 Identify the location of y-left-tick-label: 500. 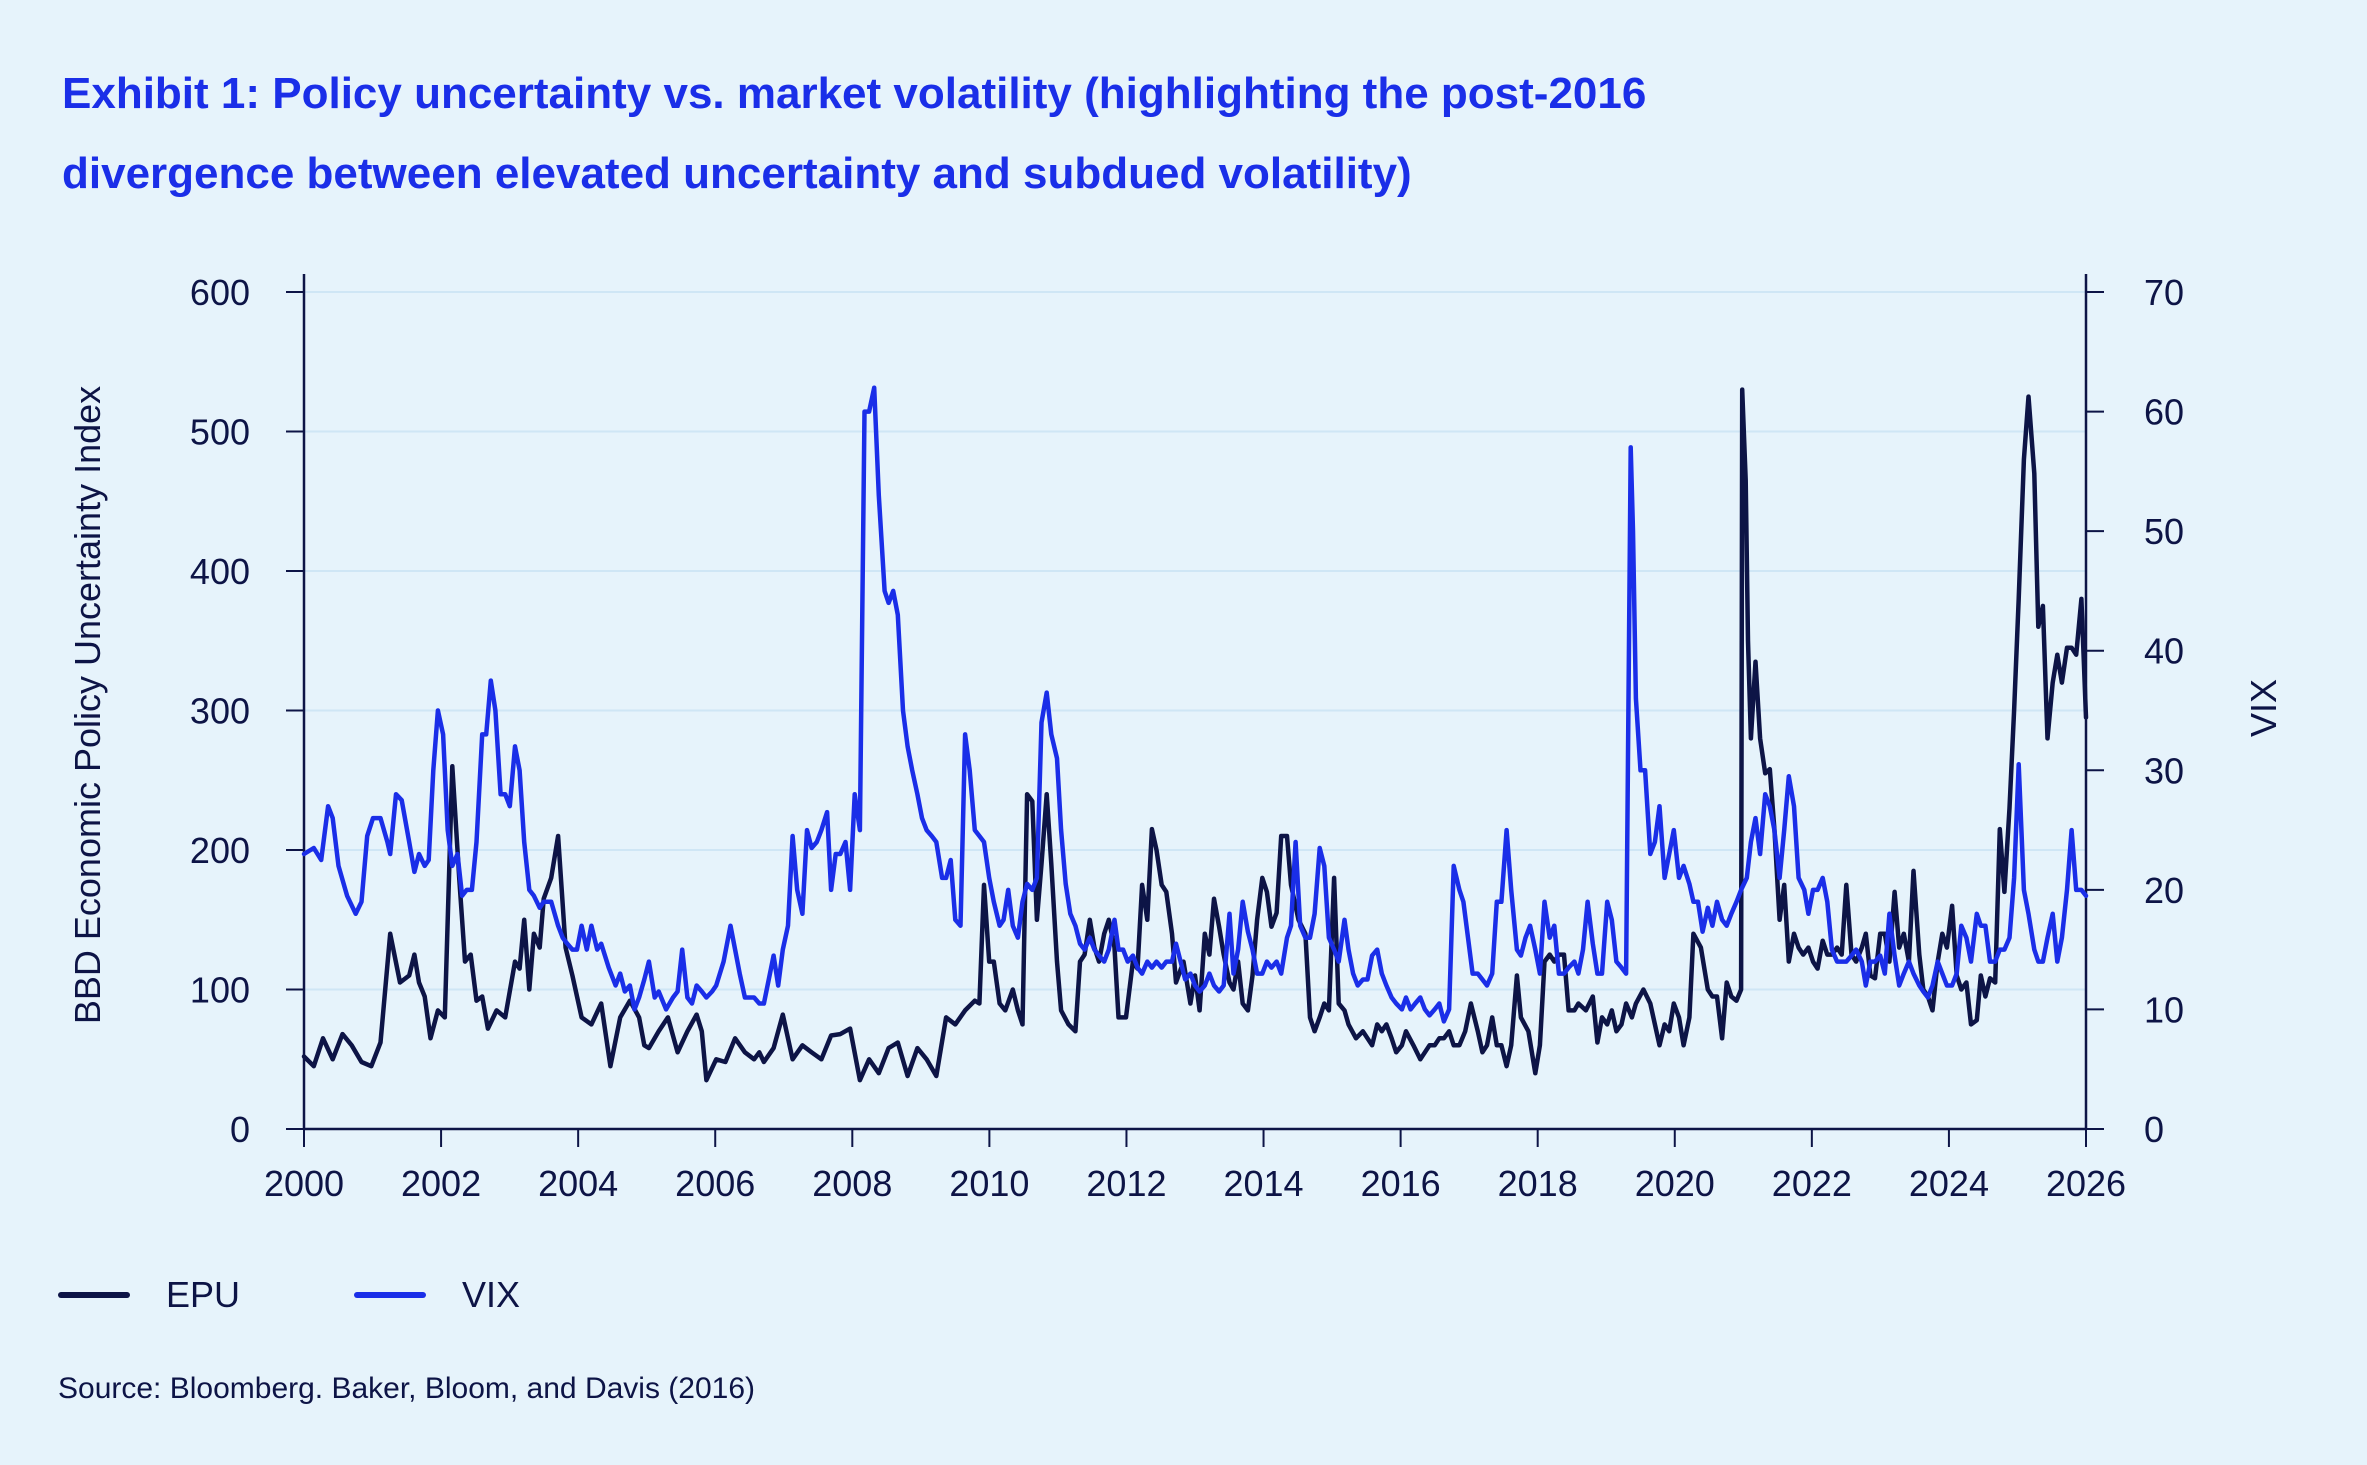
(220, 432).